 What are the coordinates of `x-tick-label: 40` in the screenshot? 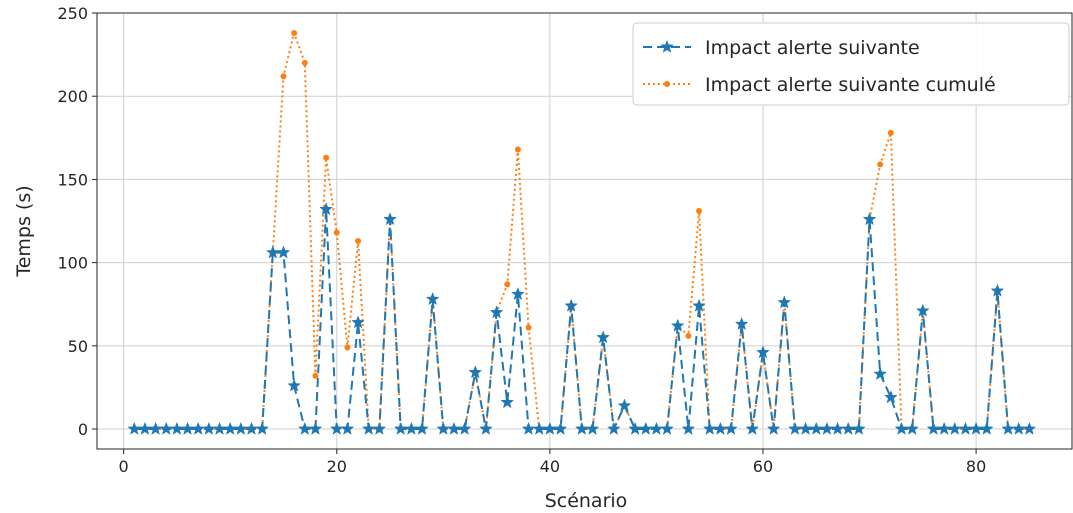 It's located at (550, 466).